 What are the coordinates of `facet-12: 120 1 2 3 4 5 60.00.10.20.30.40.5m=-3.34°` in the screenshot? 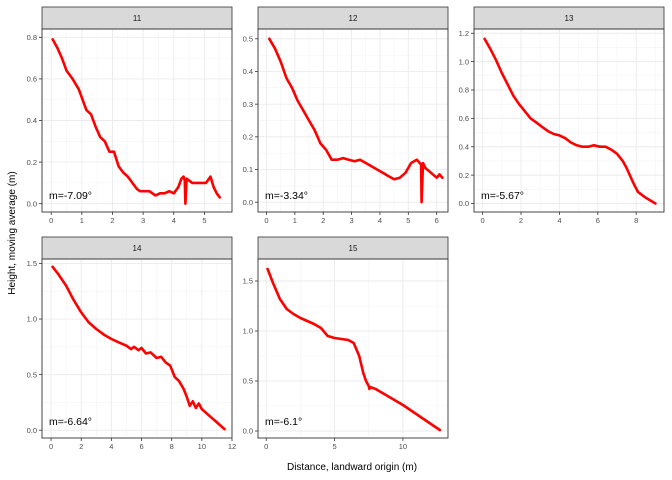 It's located at (346, 115).